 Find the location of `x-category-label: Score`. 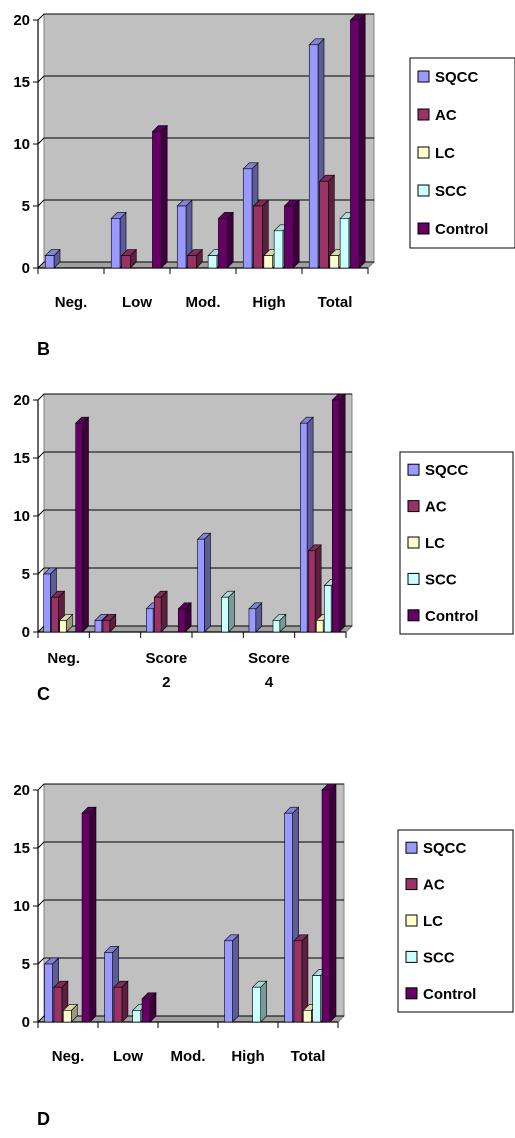

x-category-label: Score is located at coordinates (166, 658).